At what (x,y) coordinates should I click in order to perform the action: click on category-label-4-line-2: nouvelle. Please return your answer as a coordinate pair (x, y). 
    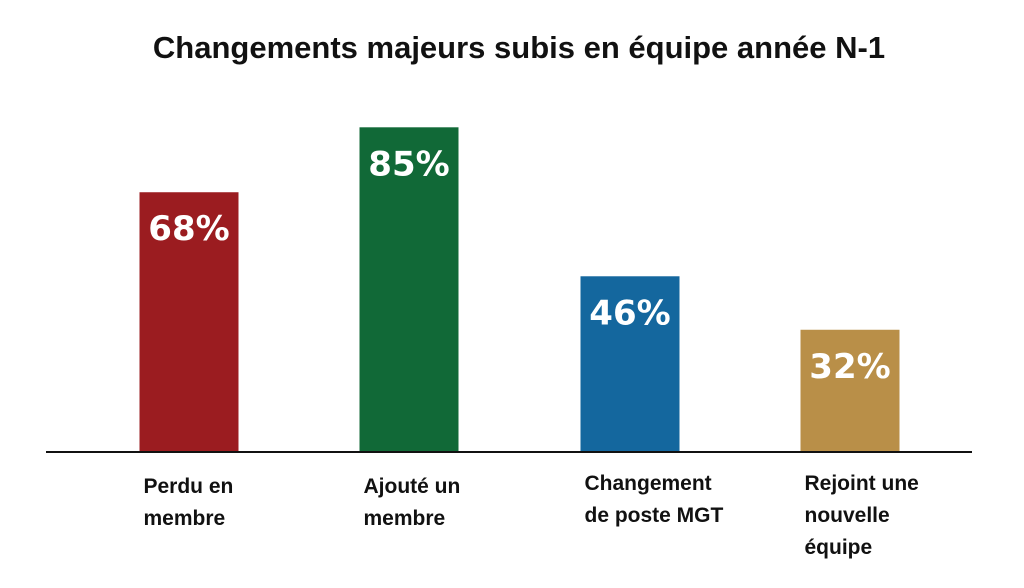
    Looking at the image, I should click on (847, 515).